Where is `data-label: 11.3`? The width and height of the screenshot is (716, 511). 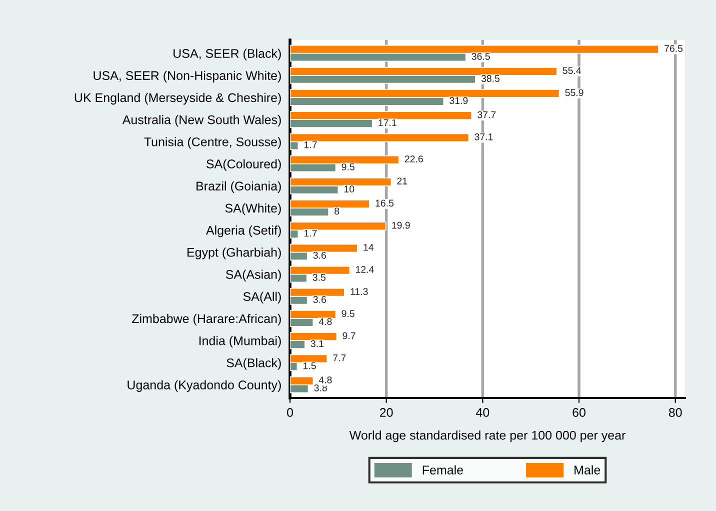 data-label: 11.3 is located at coordinates (359, 291).